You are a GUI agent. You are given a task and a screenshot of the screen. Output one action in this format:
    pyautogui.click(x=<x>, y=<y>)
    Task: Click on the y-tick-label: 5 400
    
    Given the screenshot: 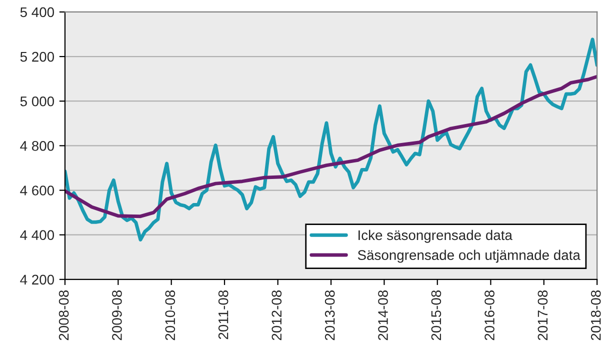 What is the action you would take?
    pyautogui.click(x=37, y=12)
    